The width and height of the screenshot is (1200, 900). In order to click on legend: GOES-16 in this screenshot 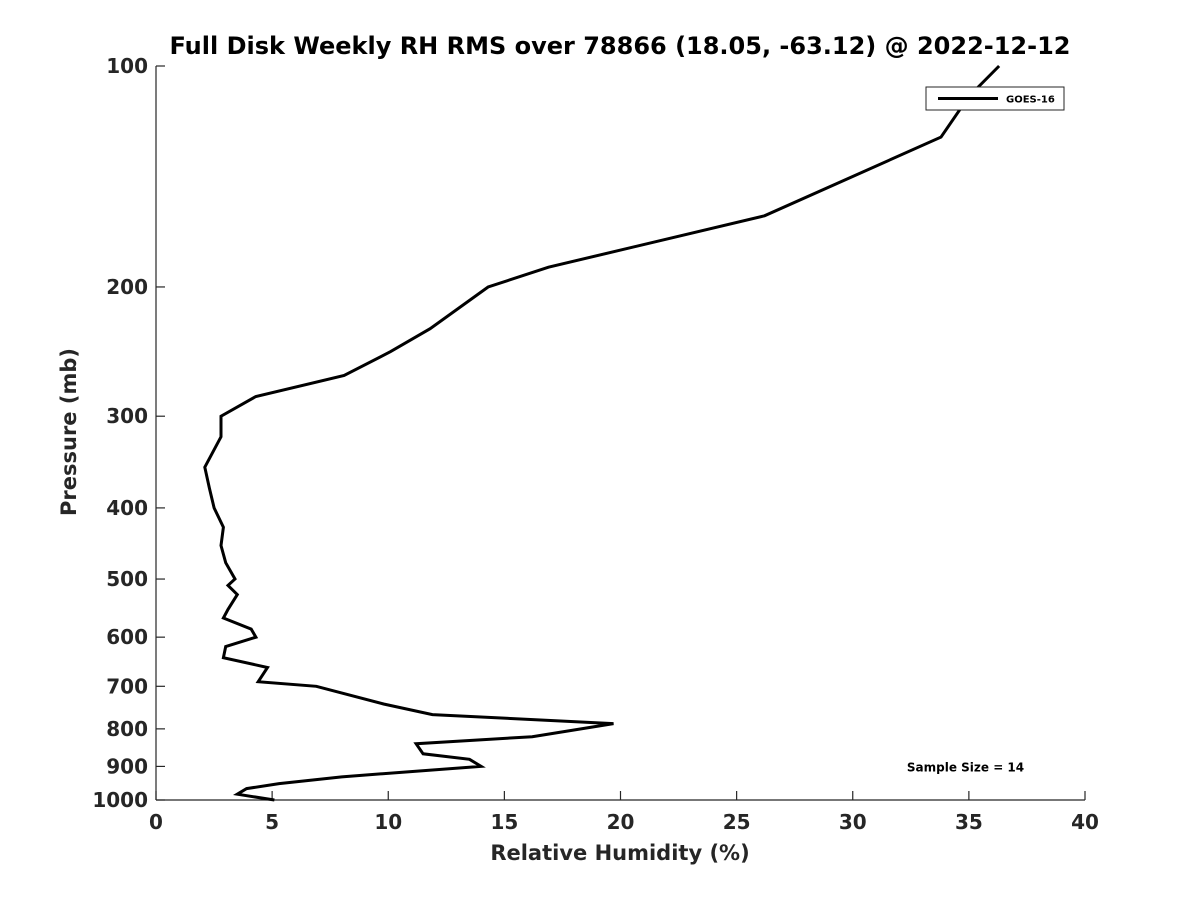, I will do `click(995, 98)`.